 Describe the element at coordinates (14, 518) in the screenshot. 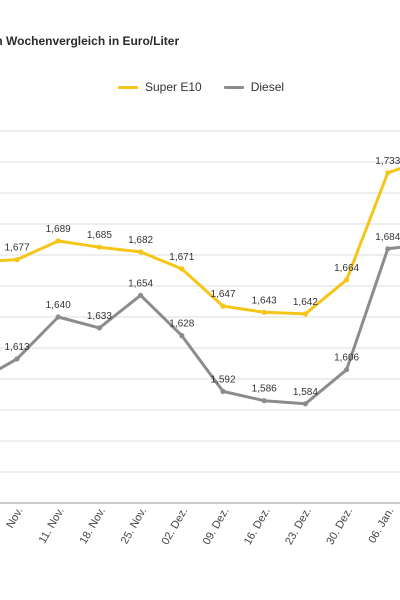

I see `x-tick-label: Nov.` at that location.